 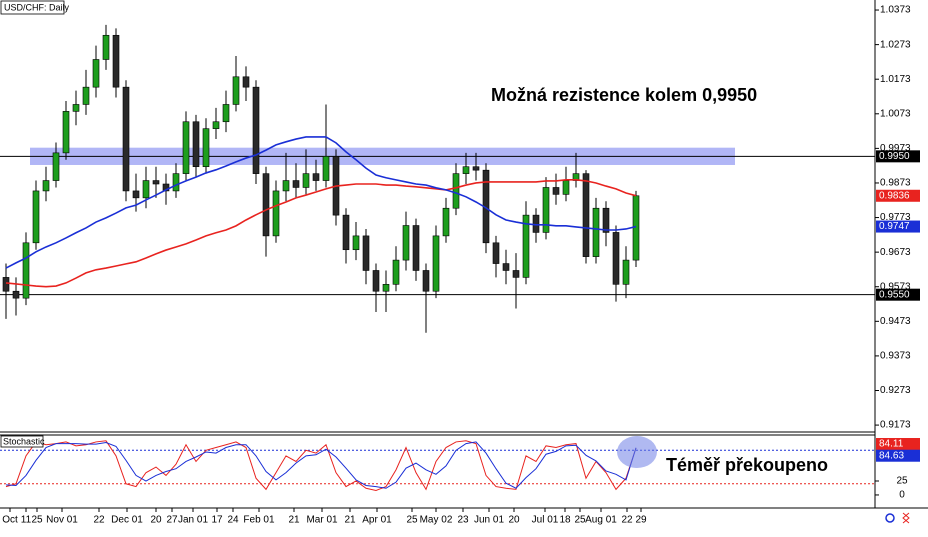 I want to click on x-tick-label: 11, so click(x=26, y=520).